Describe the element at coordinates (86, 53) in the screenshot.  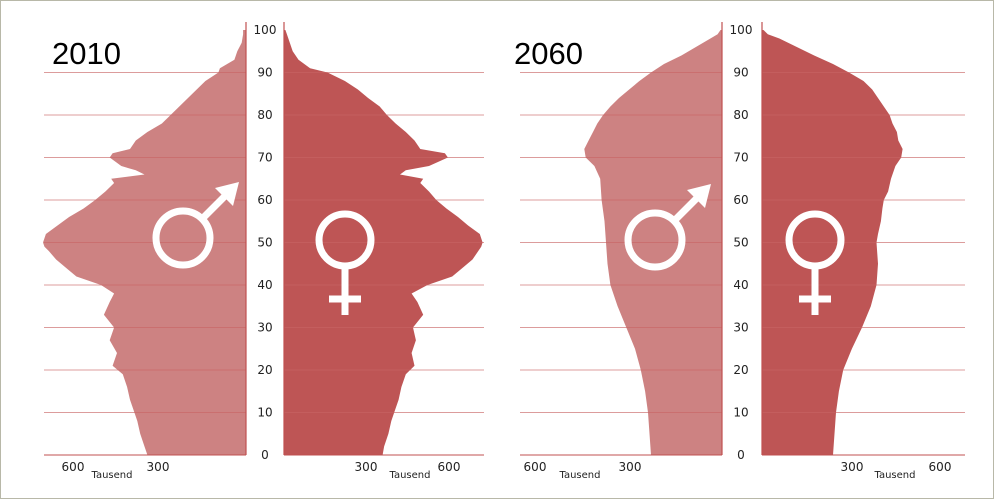
I see `chart-title: 2010` at that location.